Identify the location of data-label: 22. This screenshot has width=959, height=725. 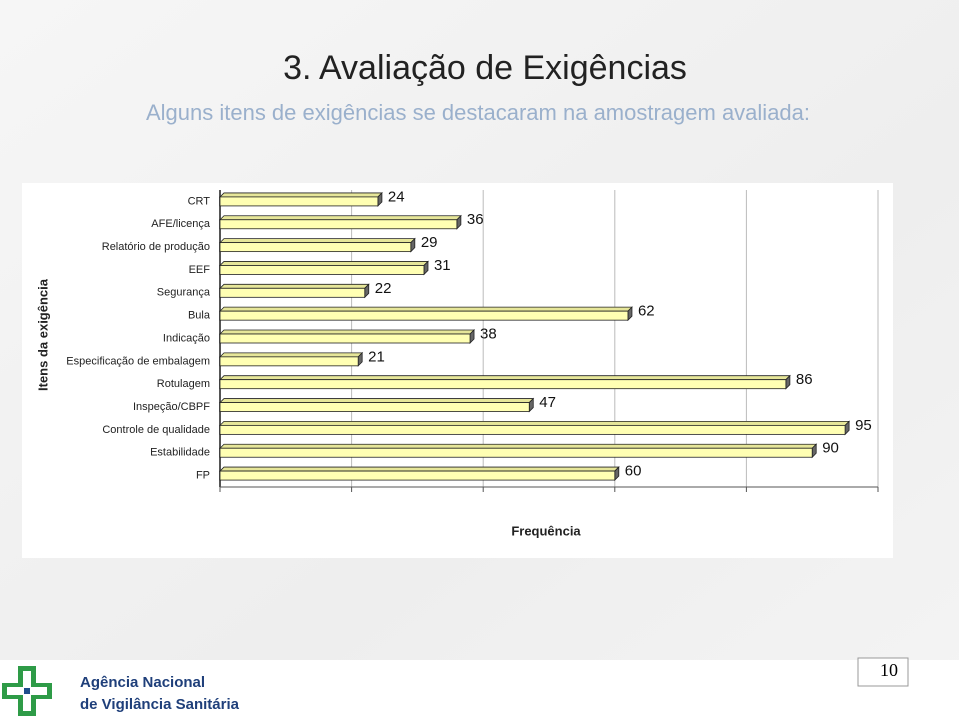
(383, 288).